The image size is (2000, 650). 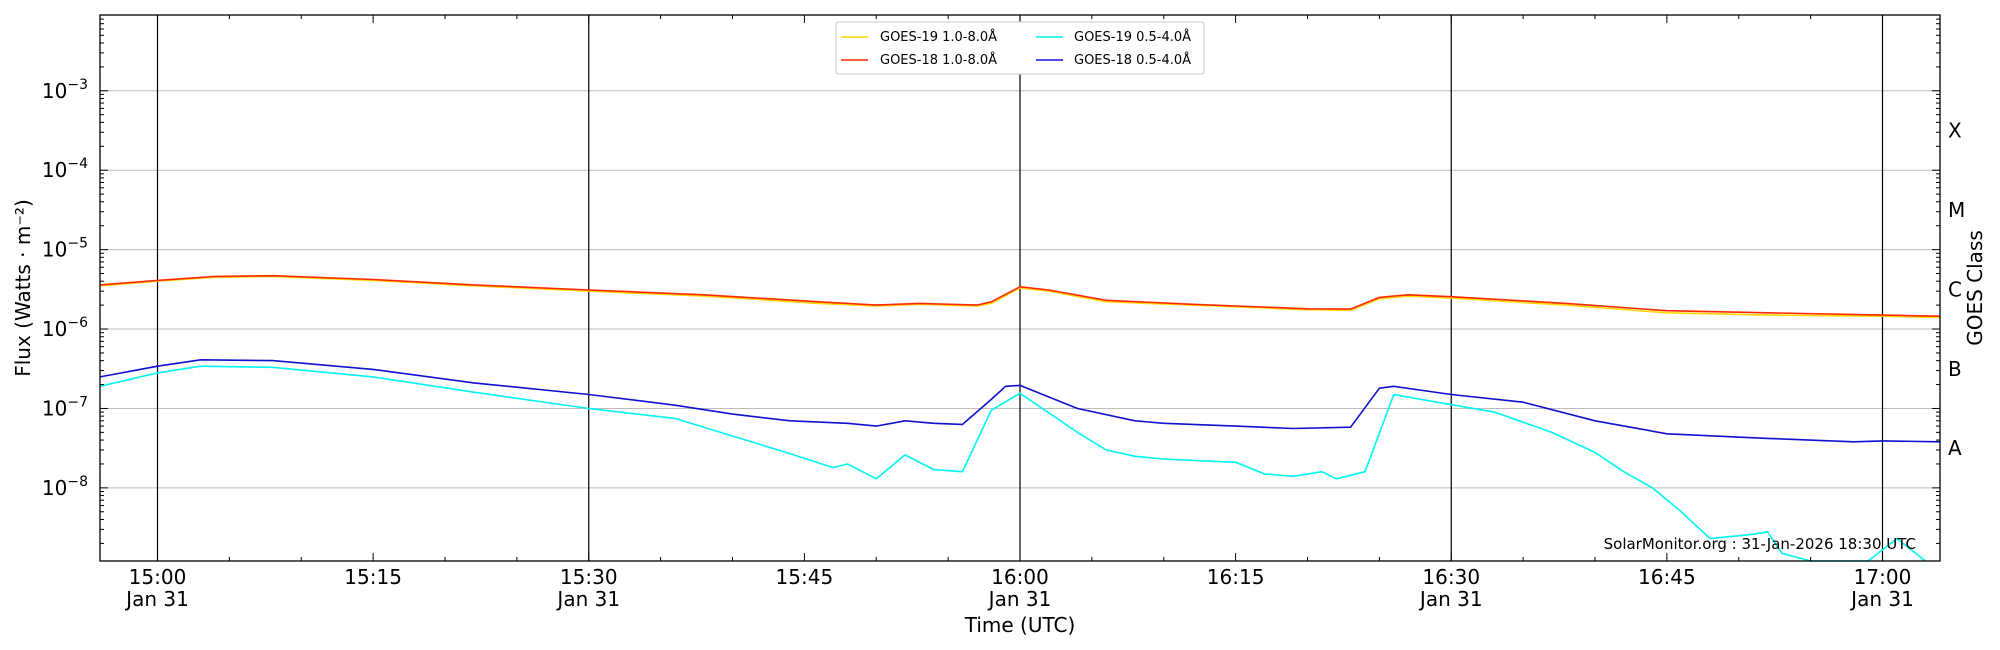 What do you see at coordinates (938, 37) in the screenshot?
I see `legend-label-goes19-long: GOES-19 1.0-8.0Å` at bounding box center [938, 37].